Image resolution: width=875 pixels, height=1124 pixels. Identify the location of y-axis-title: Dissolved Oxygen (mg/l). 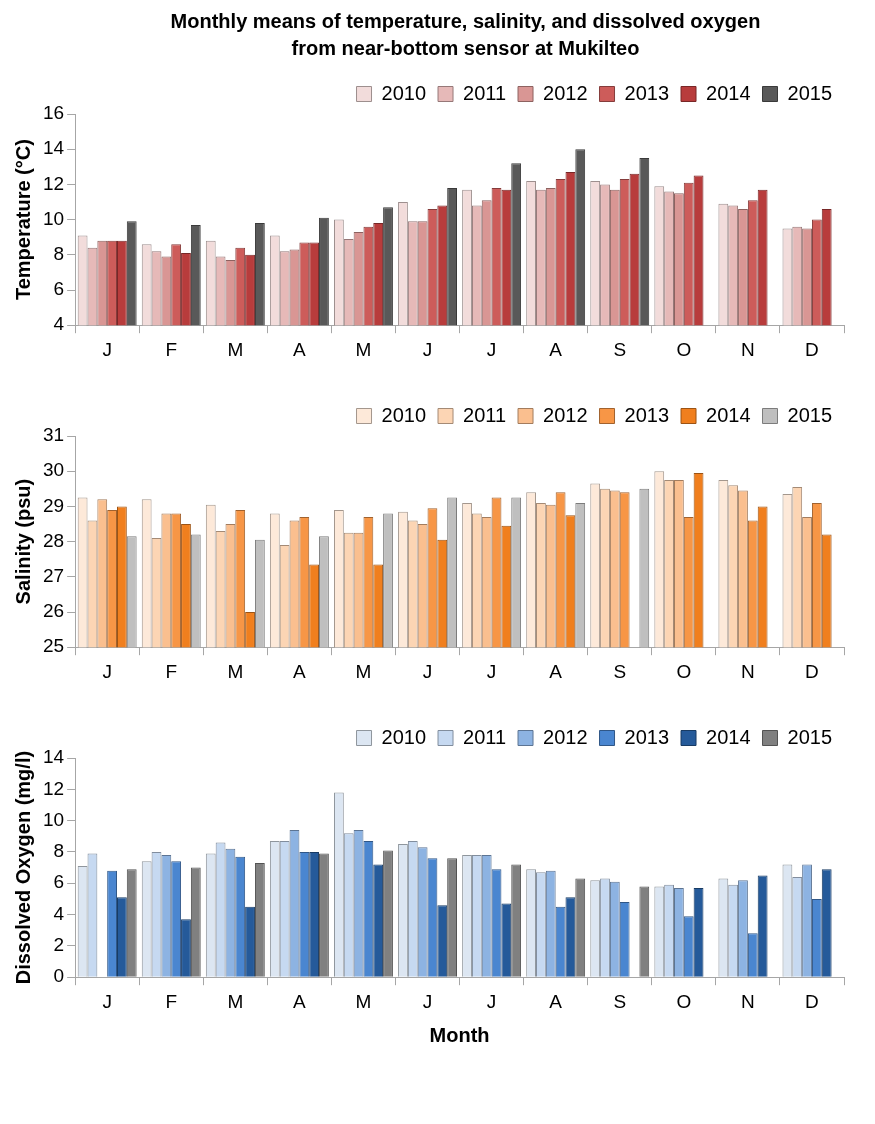
(22, 867).